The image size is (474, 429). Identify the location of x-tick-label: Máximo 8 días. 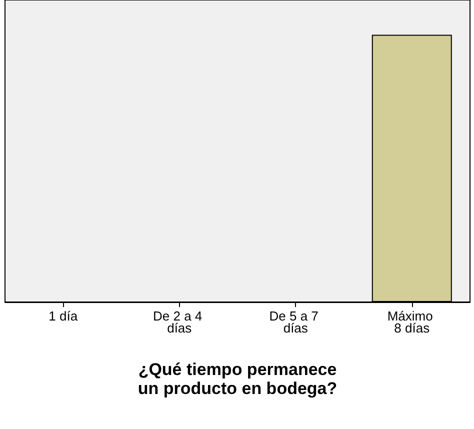
(411, 322).